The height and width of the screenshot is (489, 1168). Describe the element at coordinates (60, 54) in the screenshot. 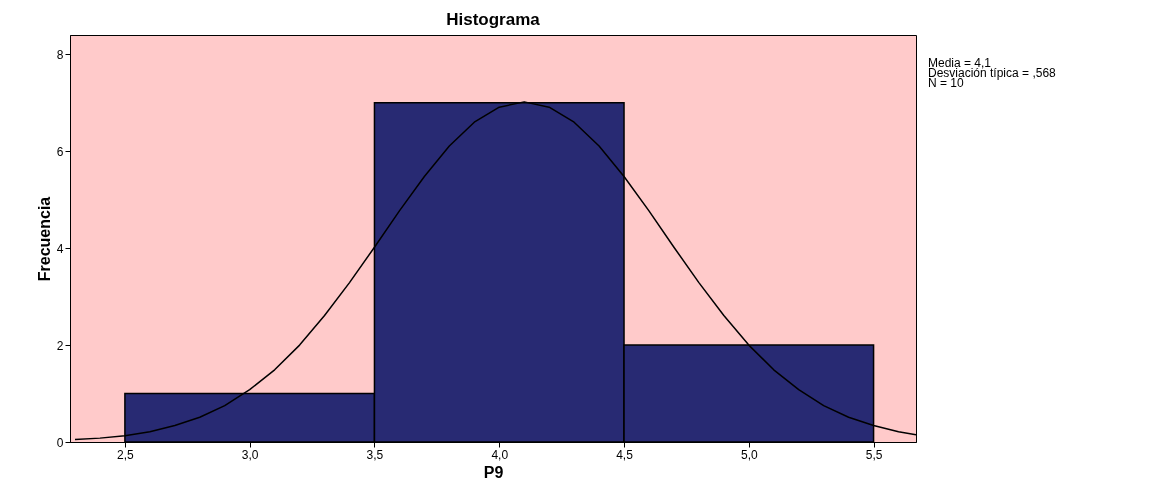

I see `y-tick-label: 8` at that location.